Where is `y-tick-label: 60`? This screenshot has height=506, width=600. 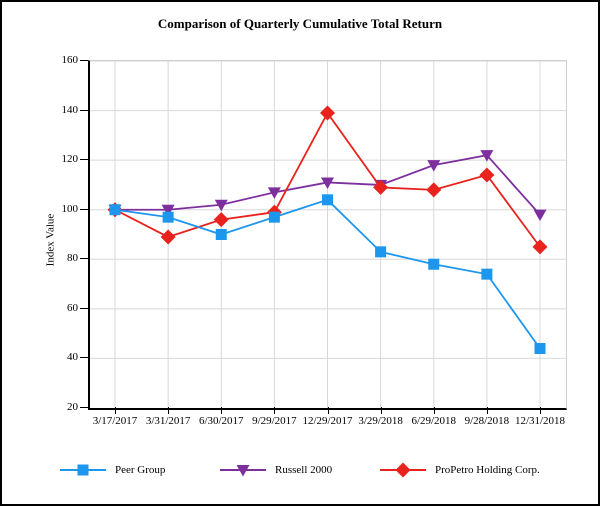
y-tick-label: 60 is located at coordinates (72, 307).